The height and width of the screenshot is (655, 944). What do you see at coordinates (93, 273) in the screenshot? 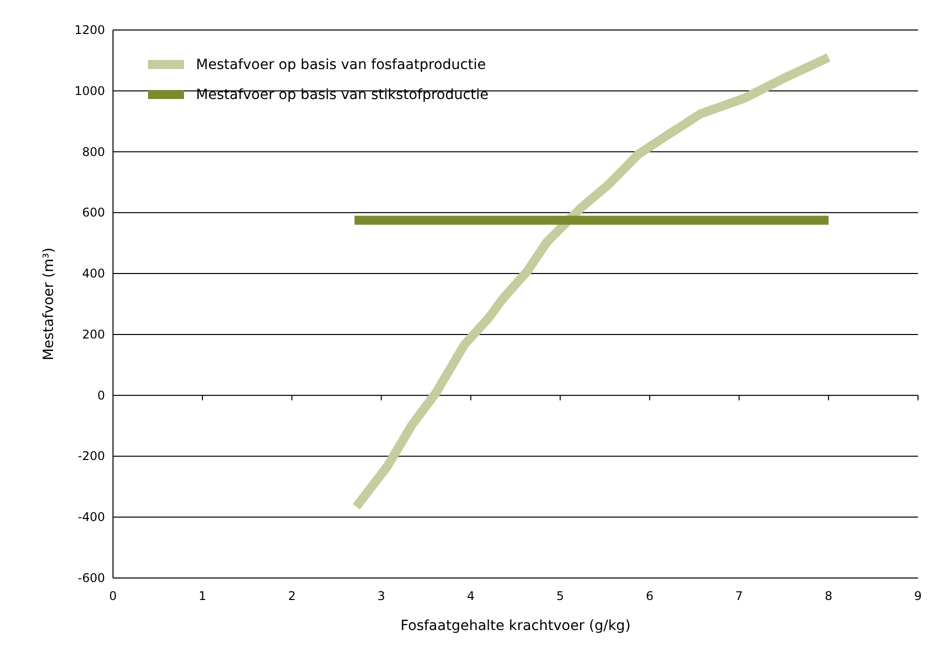
I see `y-tick-label: 400` at bounding box center [93, 273].